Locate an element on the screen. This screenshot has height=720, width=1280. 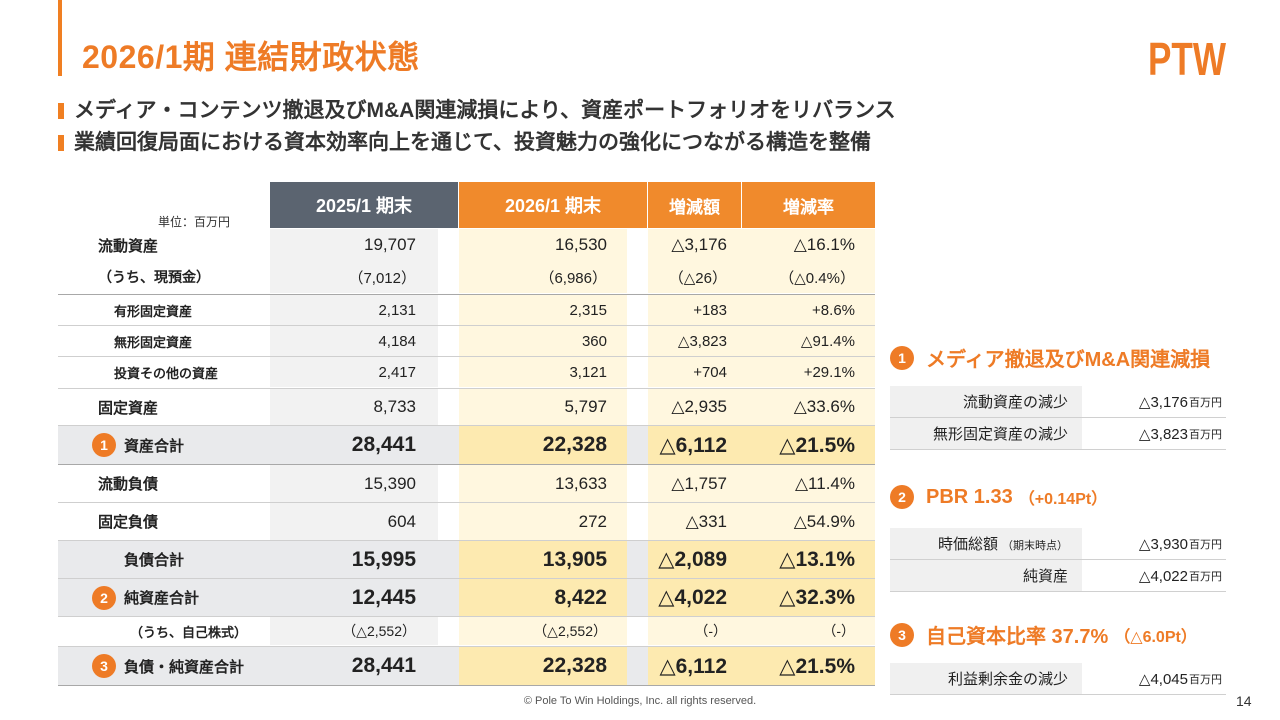
value-change: （-） is located at coordinates (694, 631).